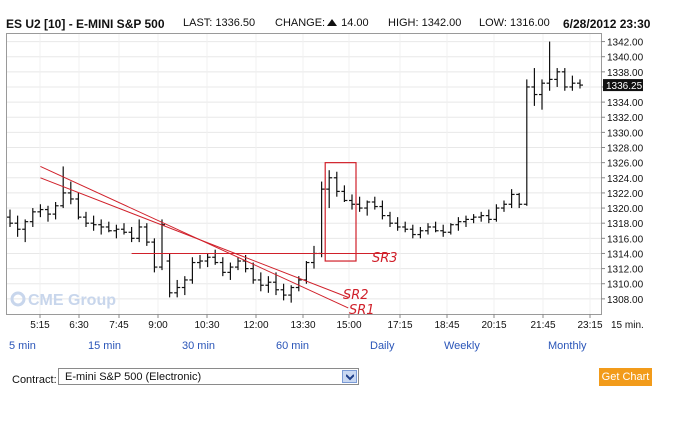 Image resolution: width=691 pixels, height=439 pixels. I want to click on y-tick-label: 1334.00, so click(625, 103).